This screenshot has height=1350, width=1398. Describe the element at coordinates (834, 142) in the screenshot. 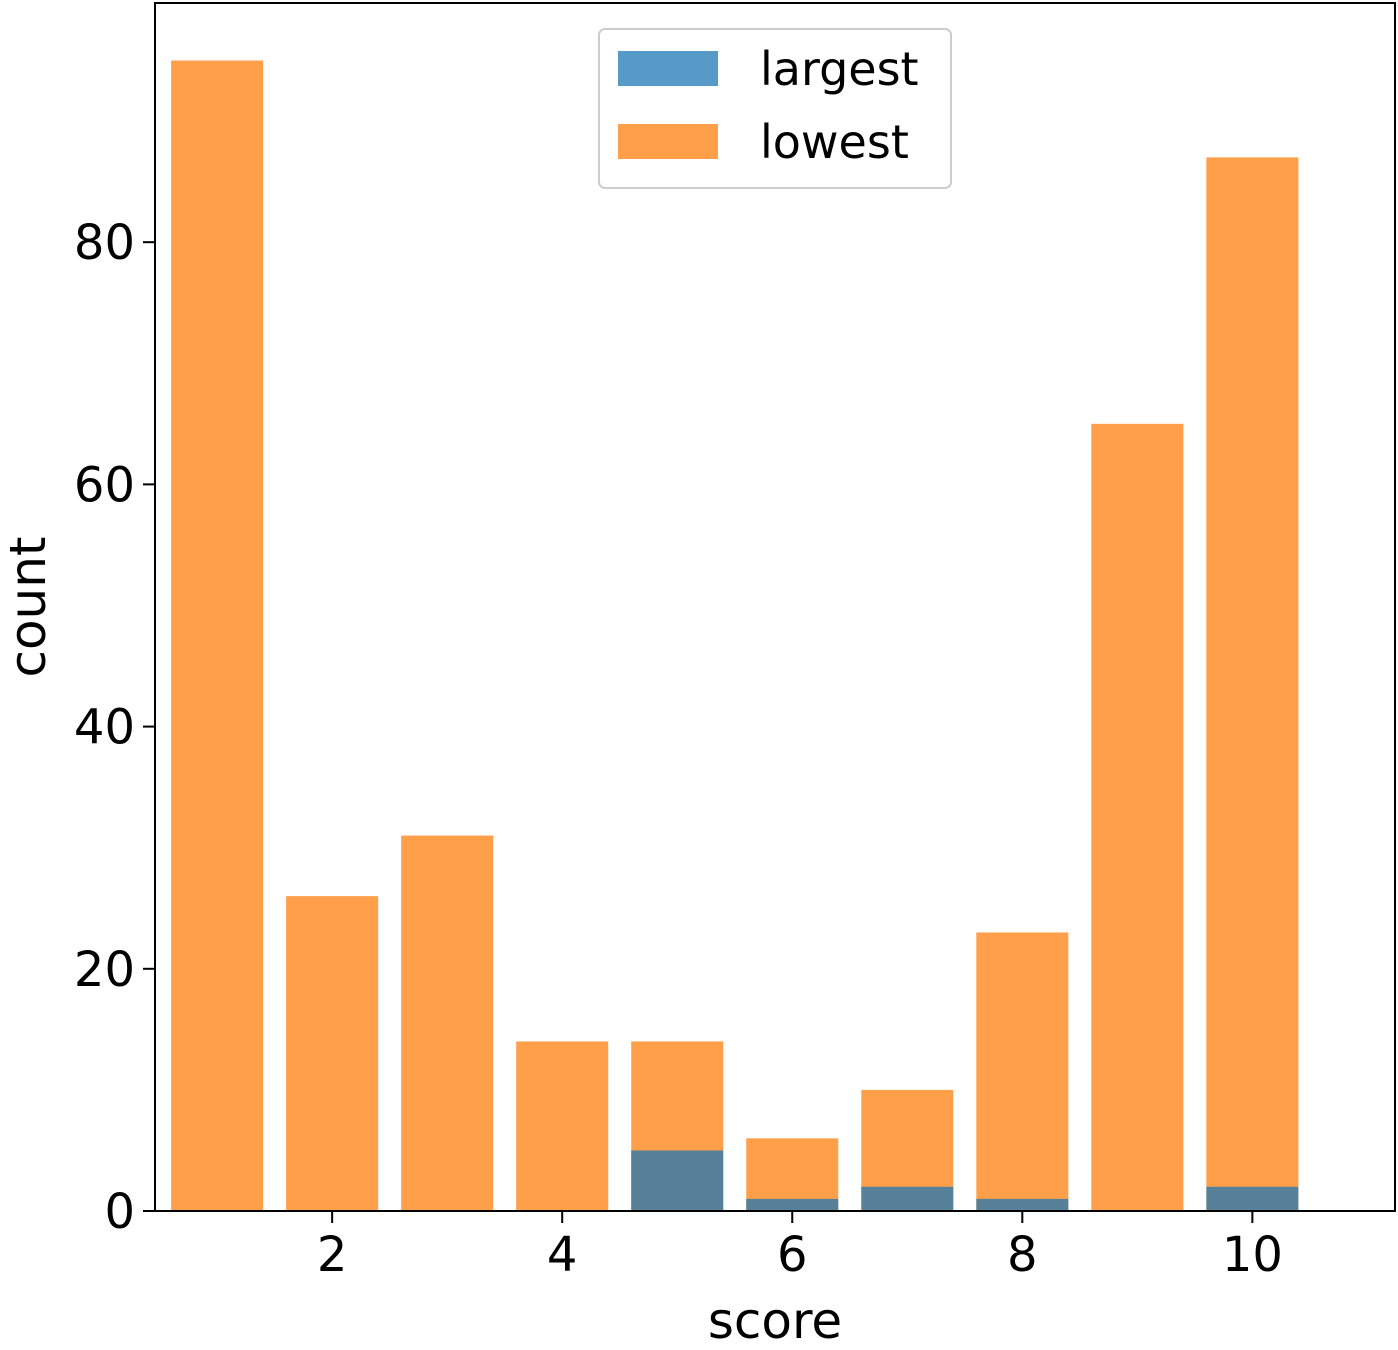

I see `legend-label-lowest: lowest` at that location.